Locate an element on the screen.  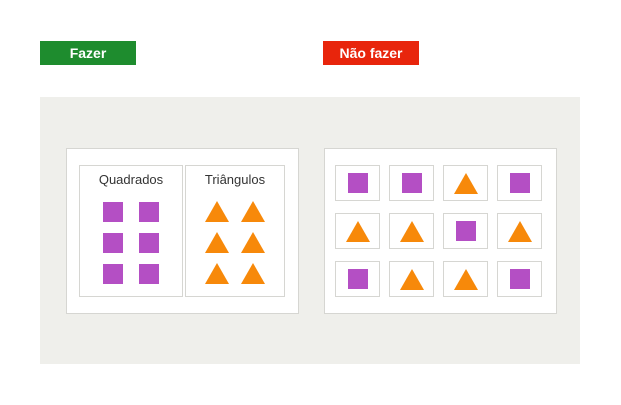
squares-group-title: Quadrados is located at coordinates (131, 179).